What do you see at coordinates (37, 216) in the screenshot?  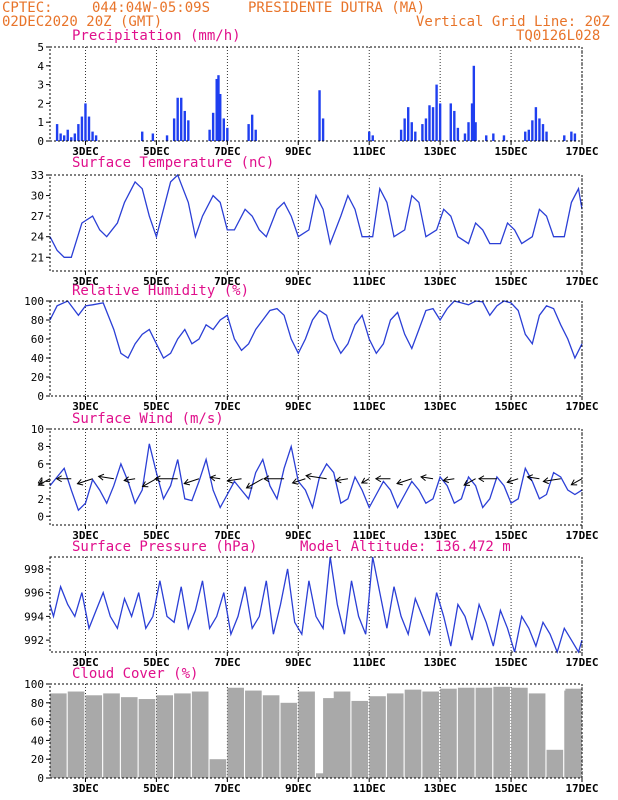 I see `y-tick-label: 27` at bounding box center [37, 216].